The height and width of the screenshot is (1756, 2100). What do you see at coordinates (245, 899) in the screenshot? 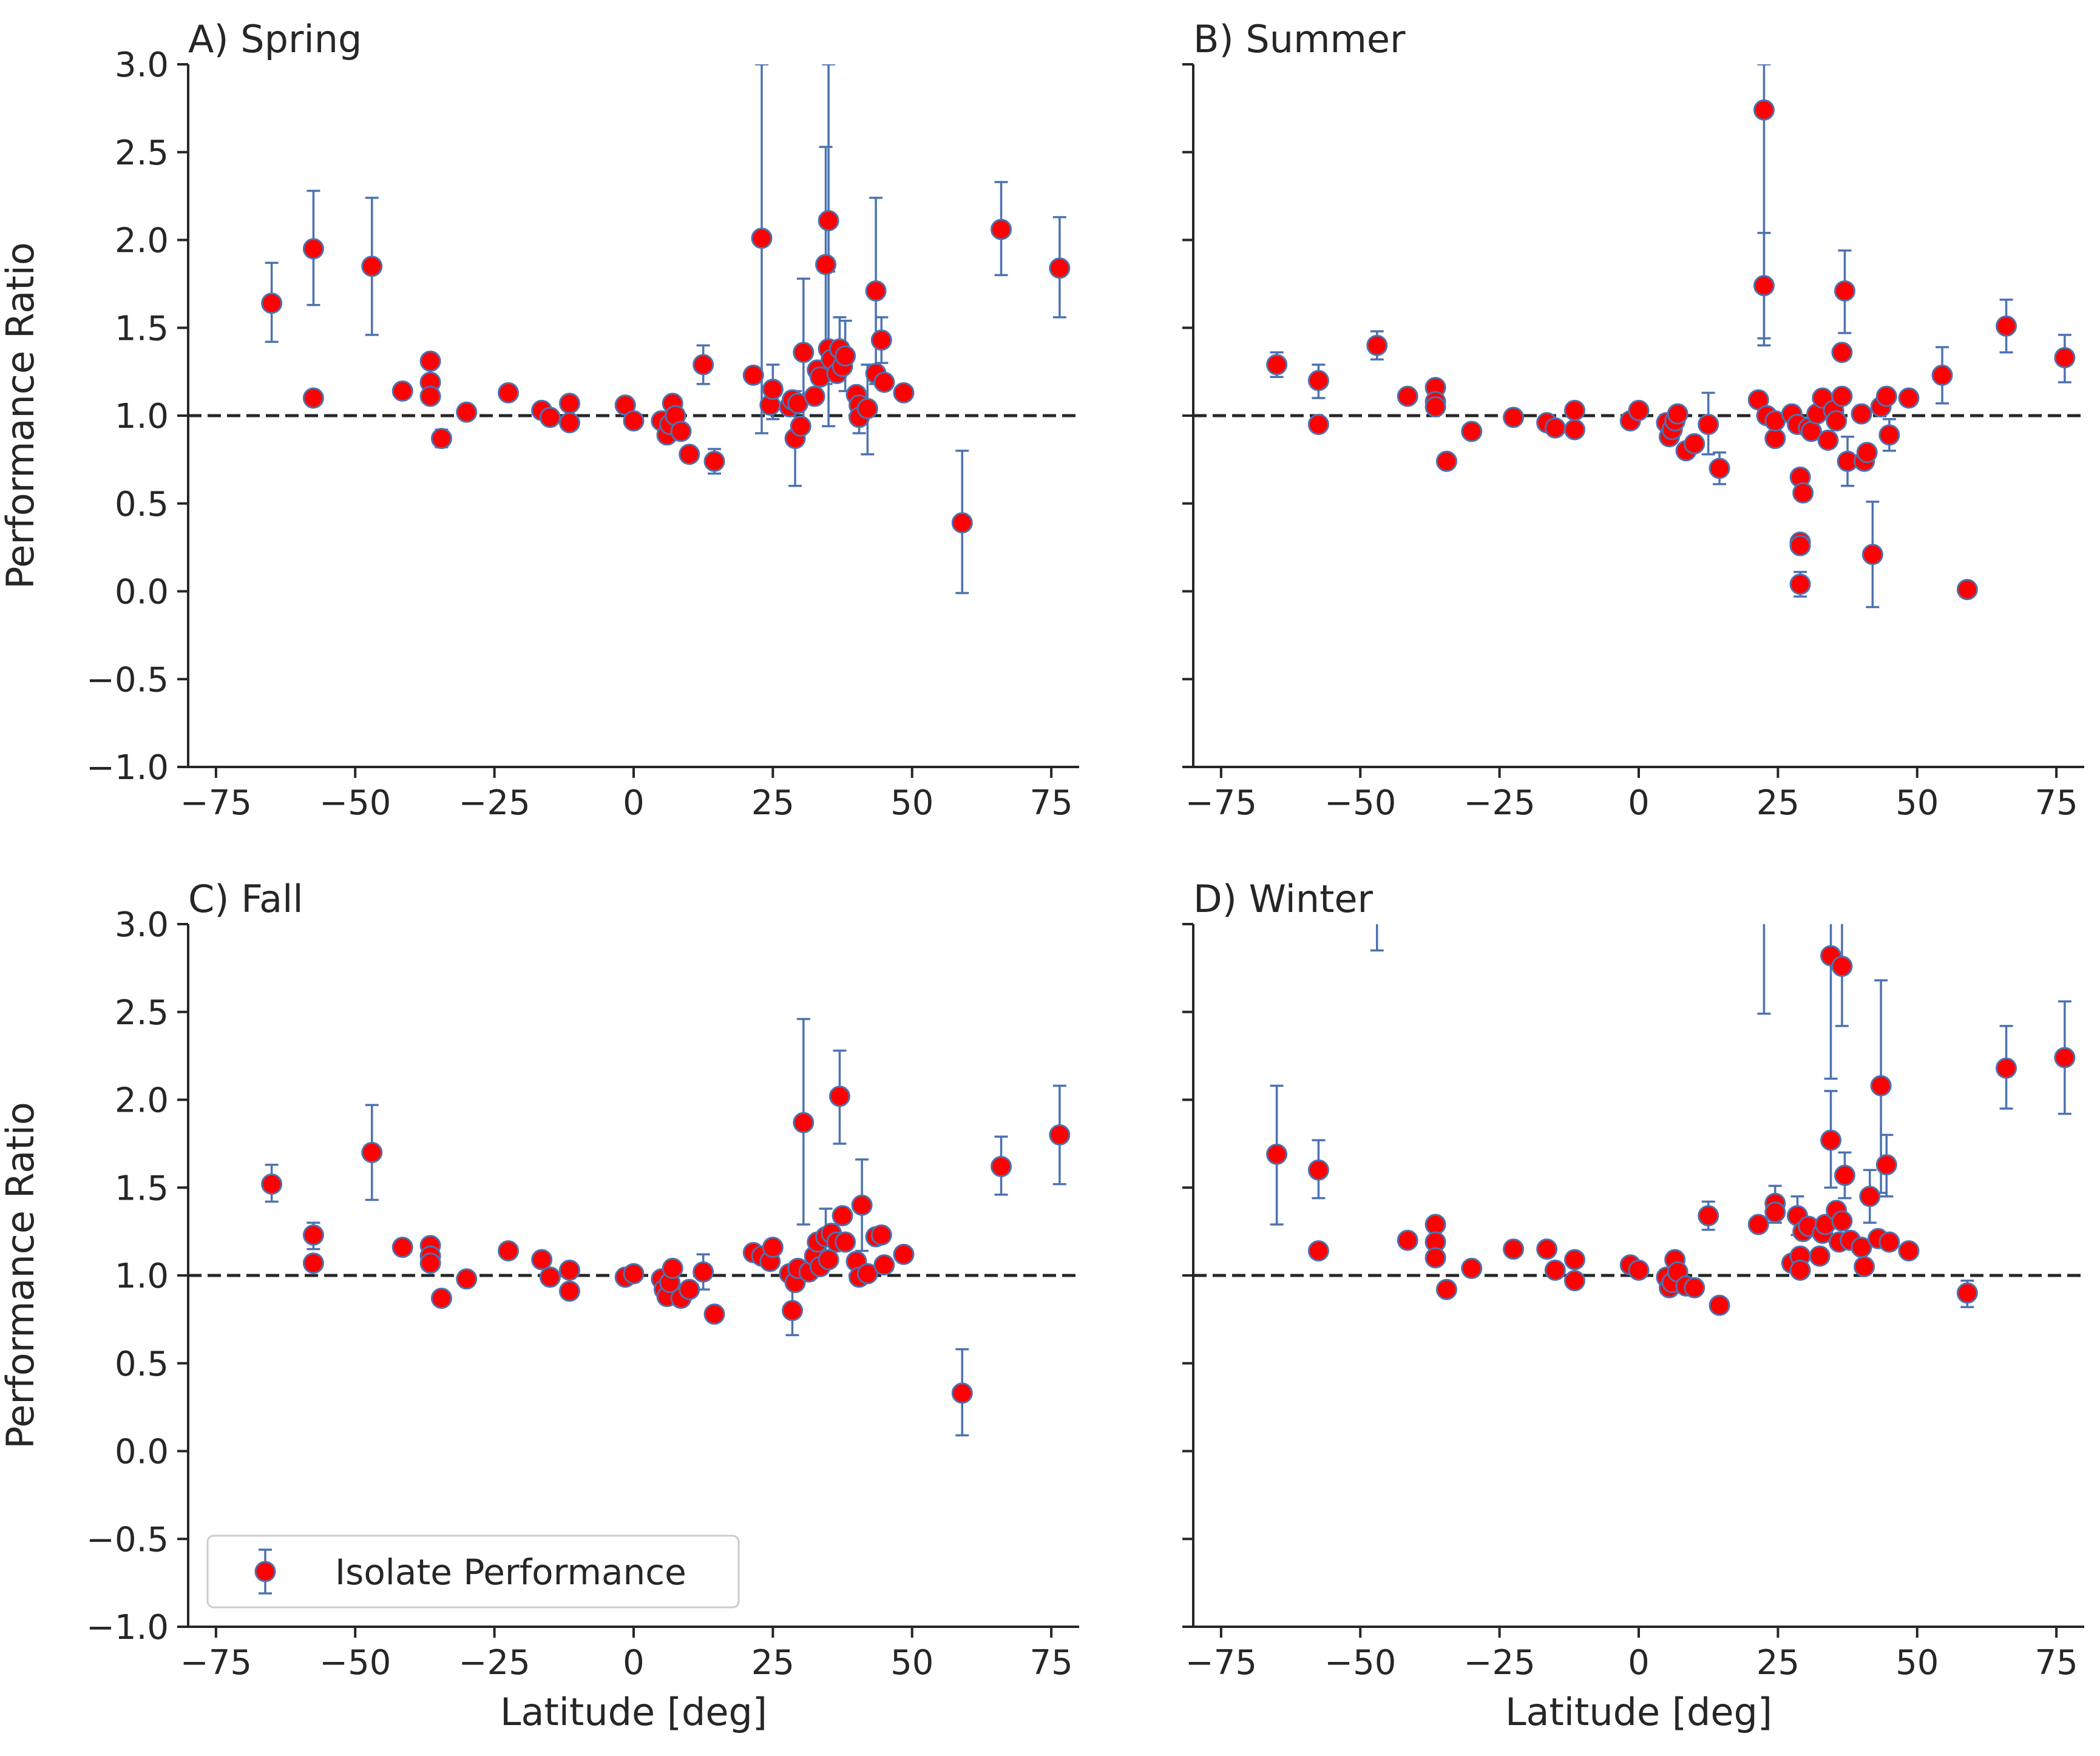
I see `panel-title: C) Fall` at bounding box center [245, 899].